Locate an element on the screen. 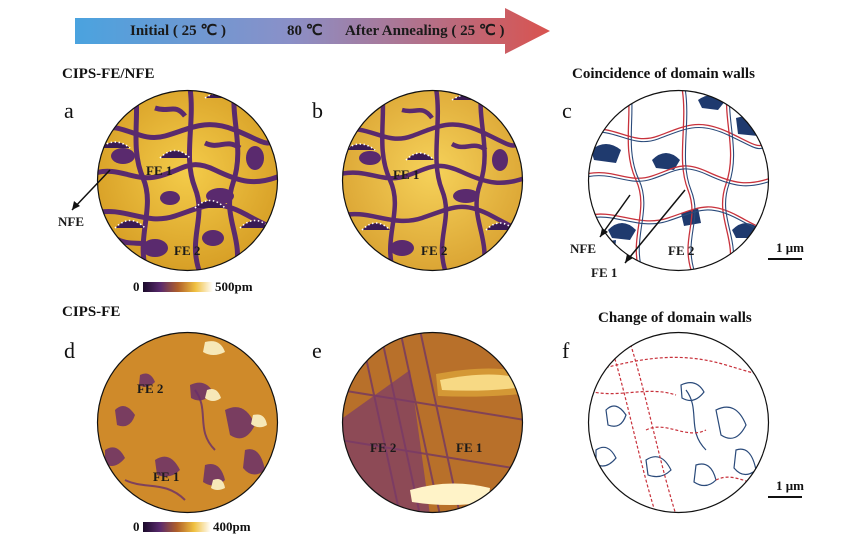 The height and width of the screenshot is (538, 865). afm-image-b is located at coordinates (432, 180).